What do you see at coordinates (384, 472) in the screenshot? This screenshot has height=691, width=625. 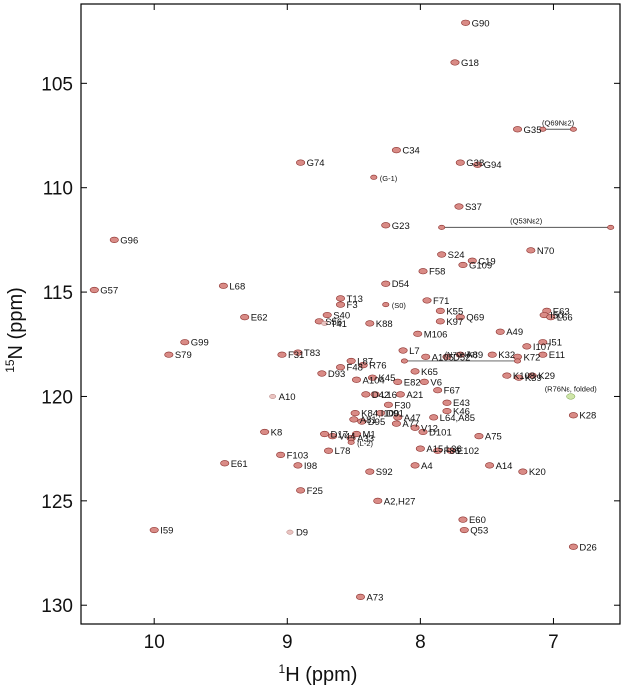 I see `peak-label: S92` at bounding box center [384, 472].